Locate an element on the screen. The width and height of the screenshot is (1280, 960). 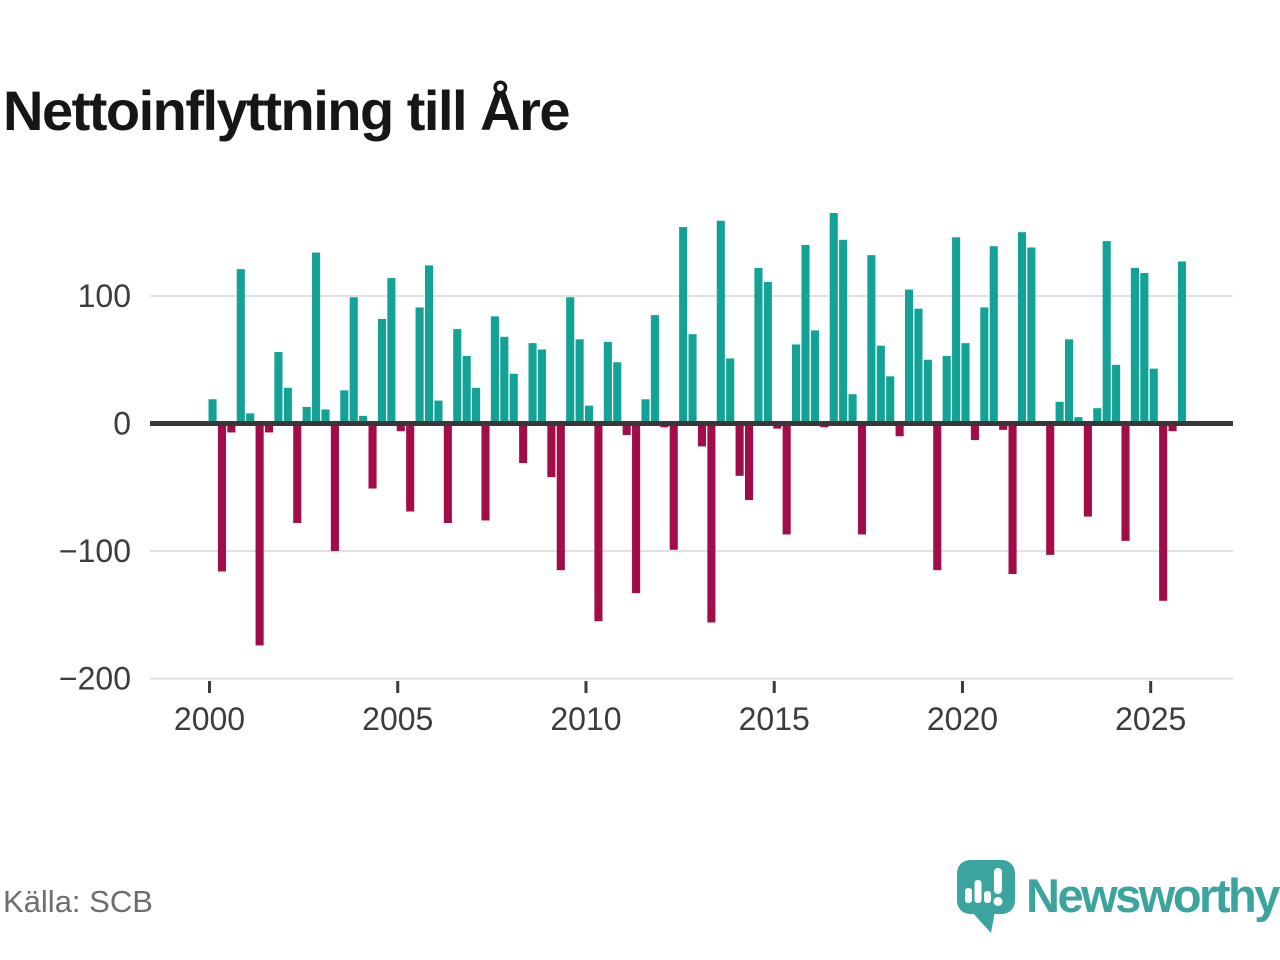
bar-2006-q1 is located at coordinates (438, 412).